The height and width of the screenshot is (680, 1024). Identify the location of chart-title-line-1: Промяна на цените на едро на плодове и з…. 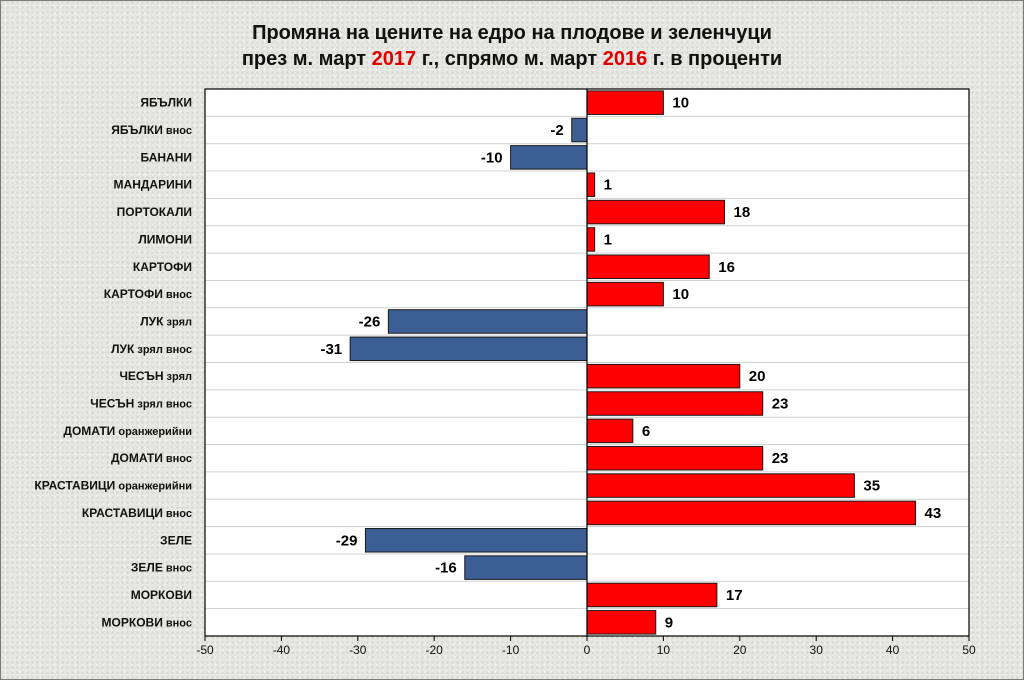
(512, 33).